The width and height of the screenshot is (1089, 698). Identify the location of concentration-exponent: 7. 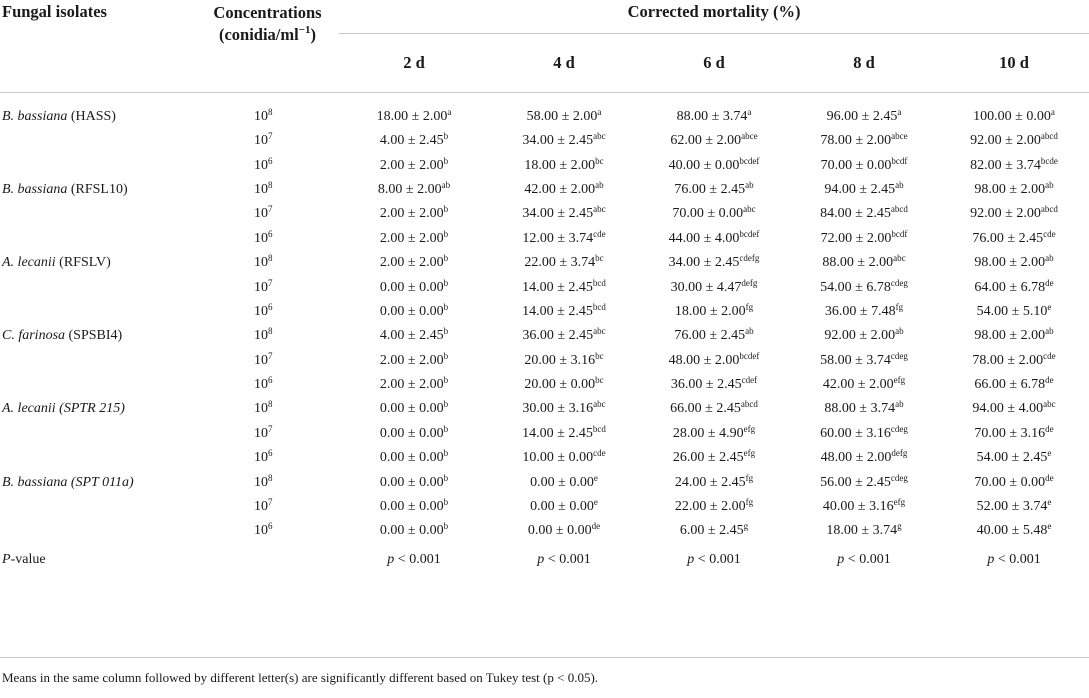
(270, 209).